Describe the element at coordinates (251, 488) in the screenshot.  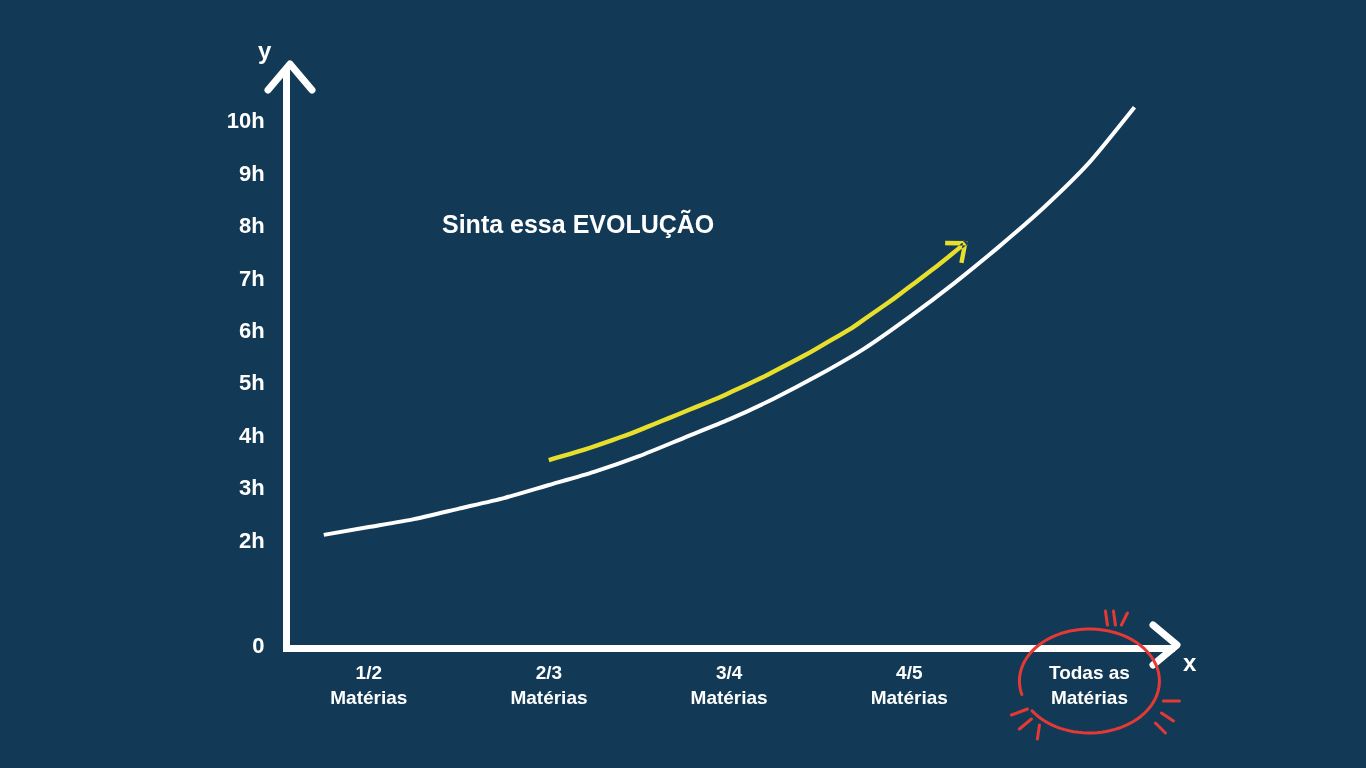
I see `y-tick-label: 3h` at that location.